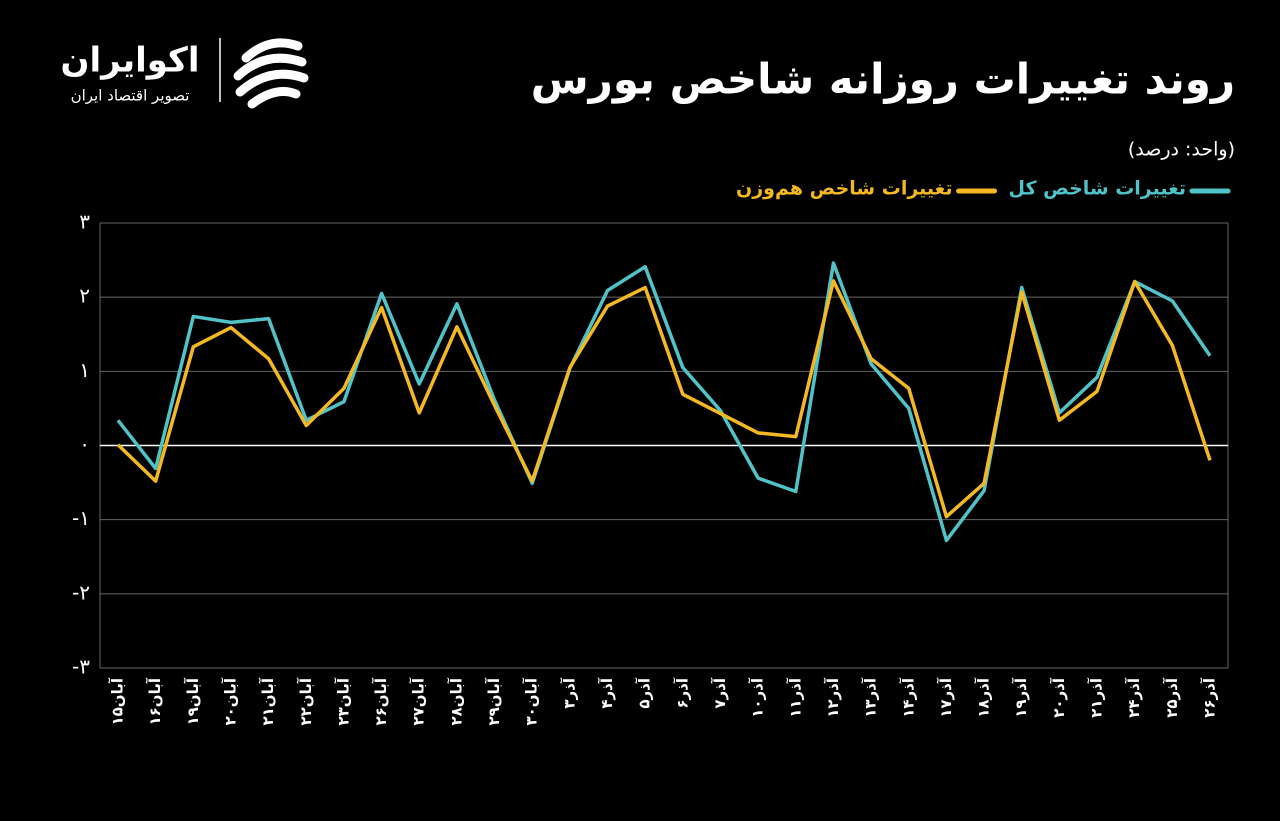  Describe the element at coordinates (494, 701) in the screenshot. I see `x-tick-label: آبان۲۹` at that location.